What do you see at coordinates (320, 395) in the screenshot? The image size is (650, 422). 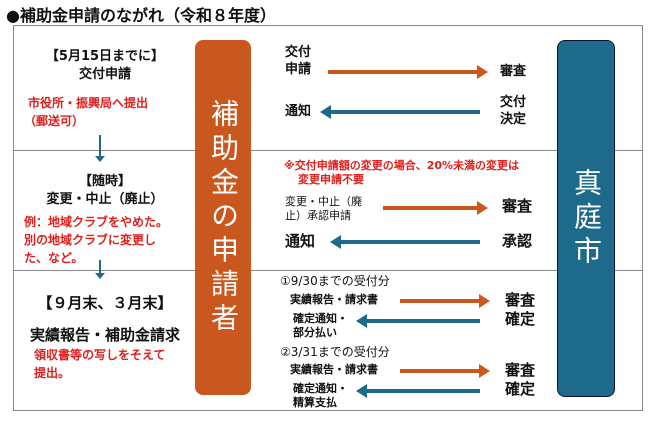 I see `reply-label: 確定通知・ 精算支払` at bounding box center [320, 395].